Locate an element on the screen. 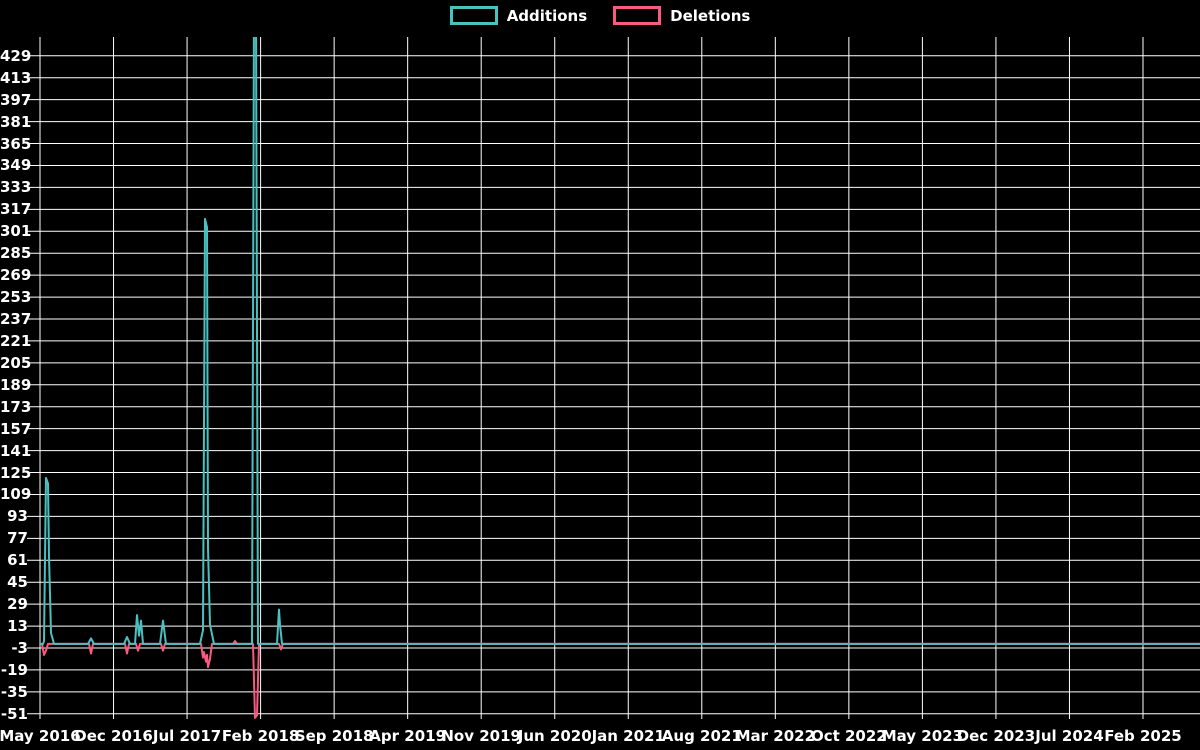  y-tick-label: 269 is located at coordinates (16, 275).